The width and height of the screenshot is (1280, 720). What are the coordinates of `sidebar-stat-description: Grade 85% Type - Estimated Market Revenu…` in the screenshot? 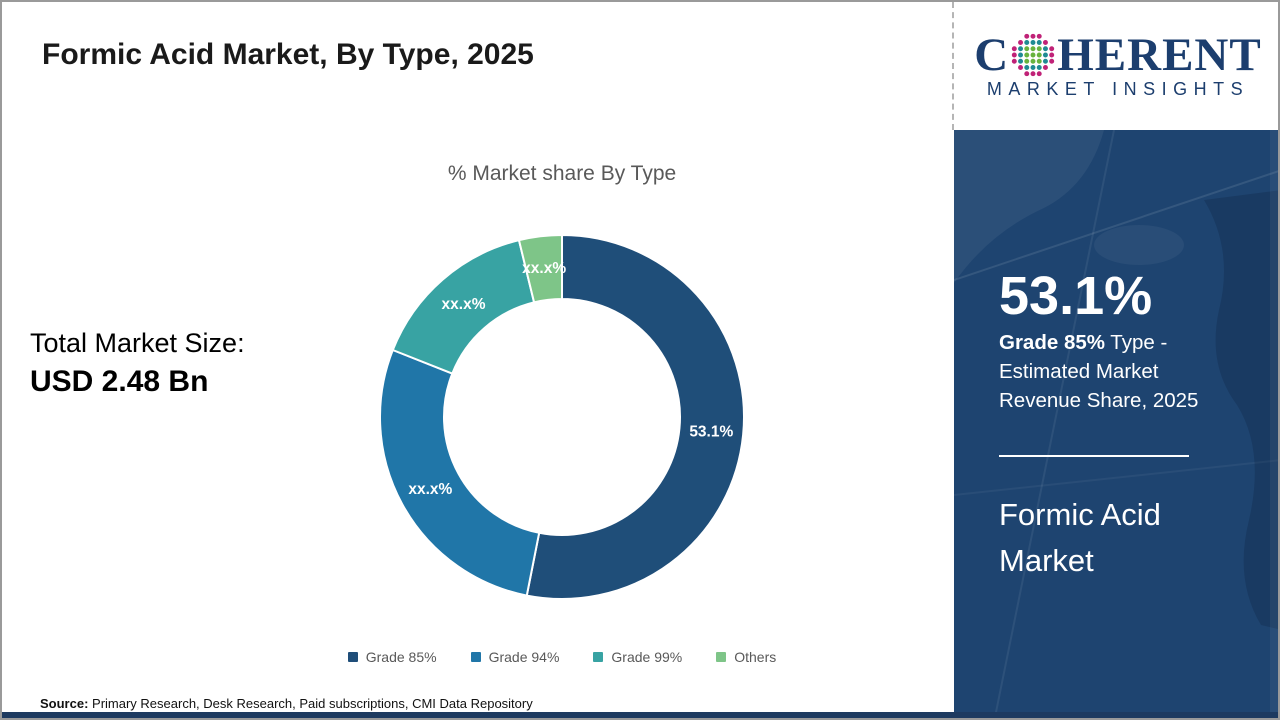 It's located at (1099, 371).